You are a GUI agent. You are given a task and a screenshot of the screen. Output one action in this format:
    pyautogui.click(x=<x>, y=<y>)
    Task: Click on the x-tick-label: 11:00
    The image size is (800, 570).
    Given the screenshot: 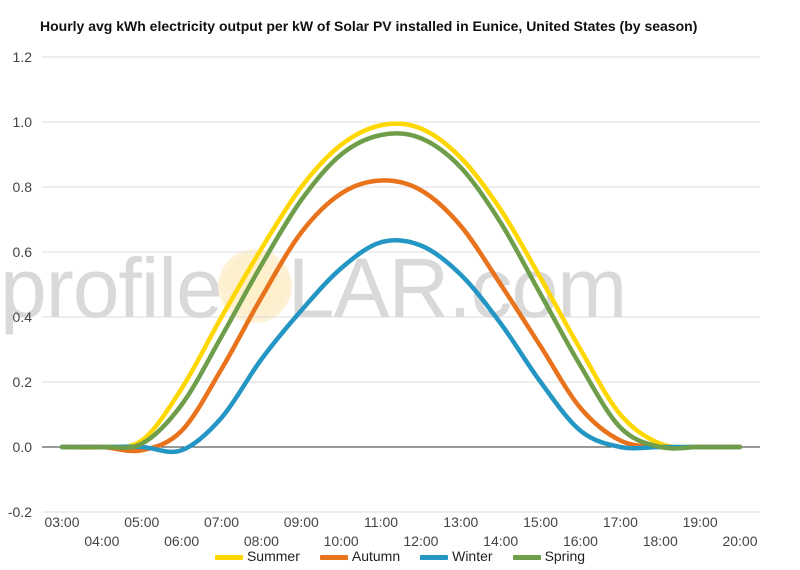 What is the action you would take?
    pyautogui.click(x=381, y=522)
    